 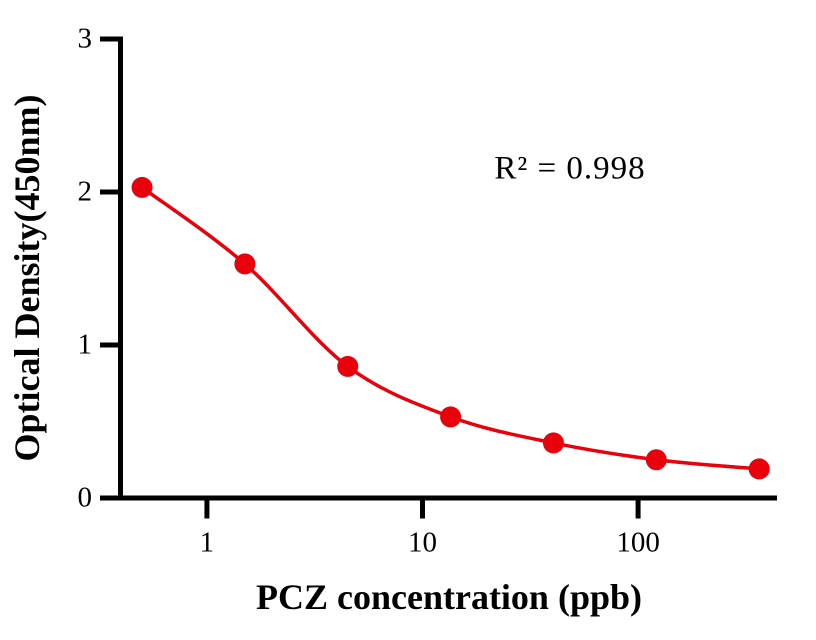 I want to click on y-tick-label: 1, so click(x=85, y=344).